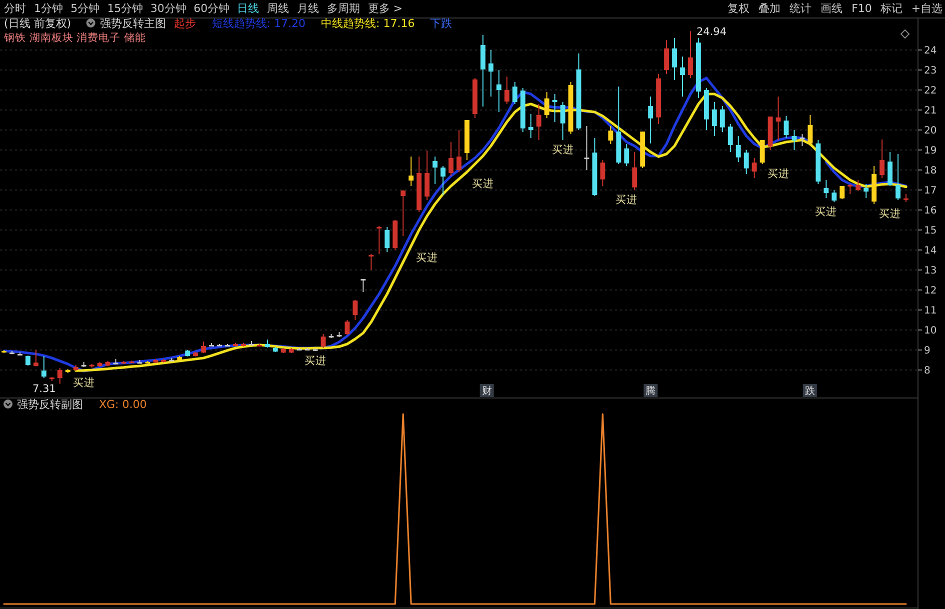 The height and width of the screenshot is (609, 945). Describe the element at coordinates (927, 8) in the screenshot. I see `text: +自选` at that location.